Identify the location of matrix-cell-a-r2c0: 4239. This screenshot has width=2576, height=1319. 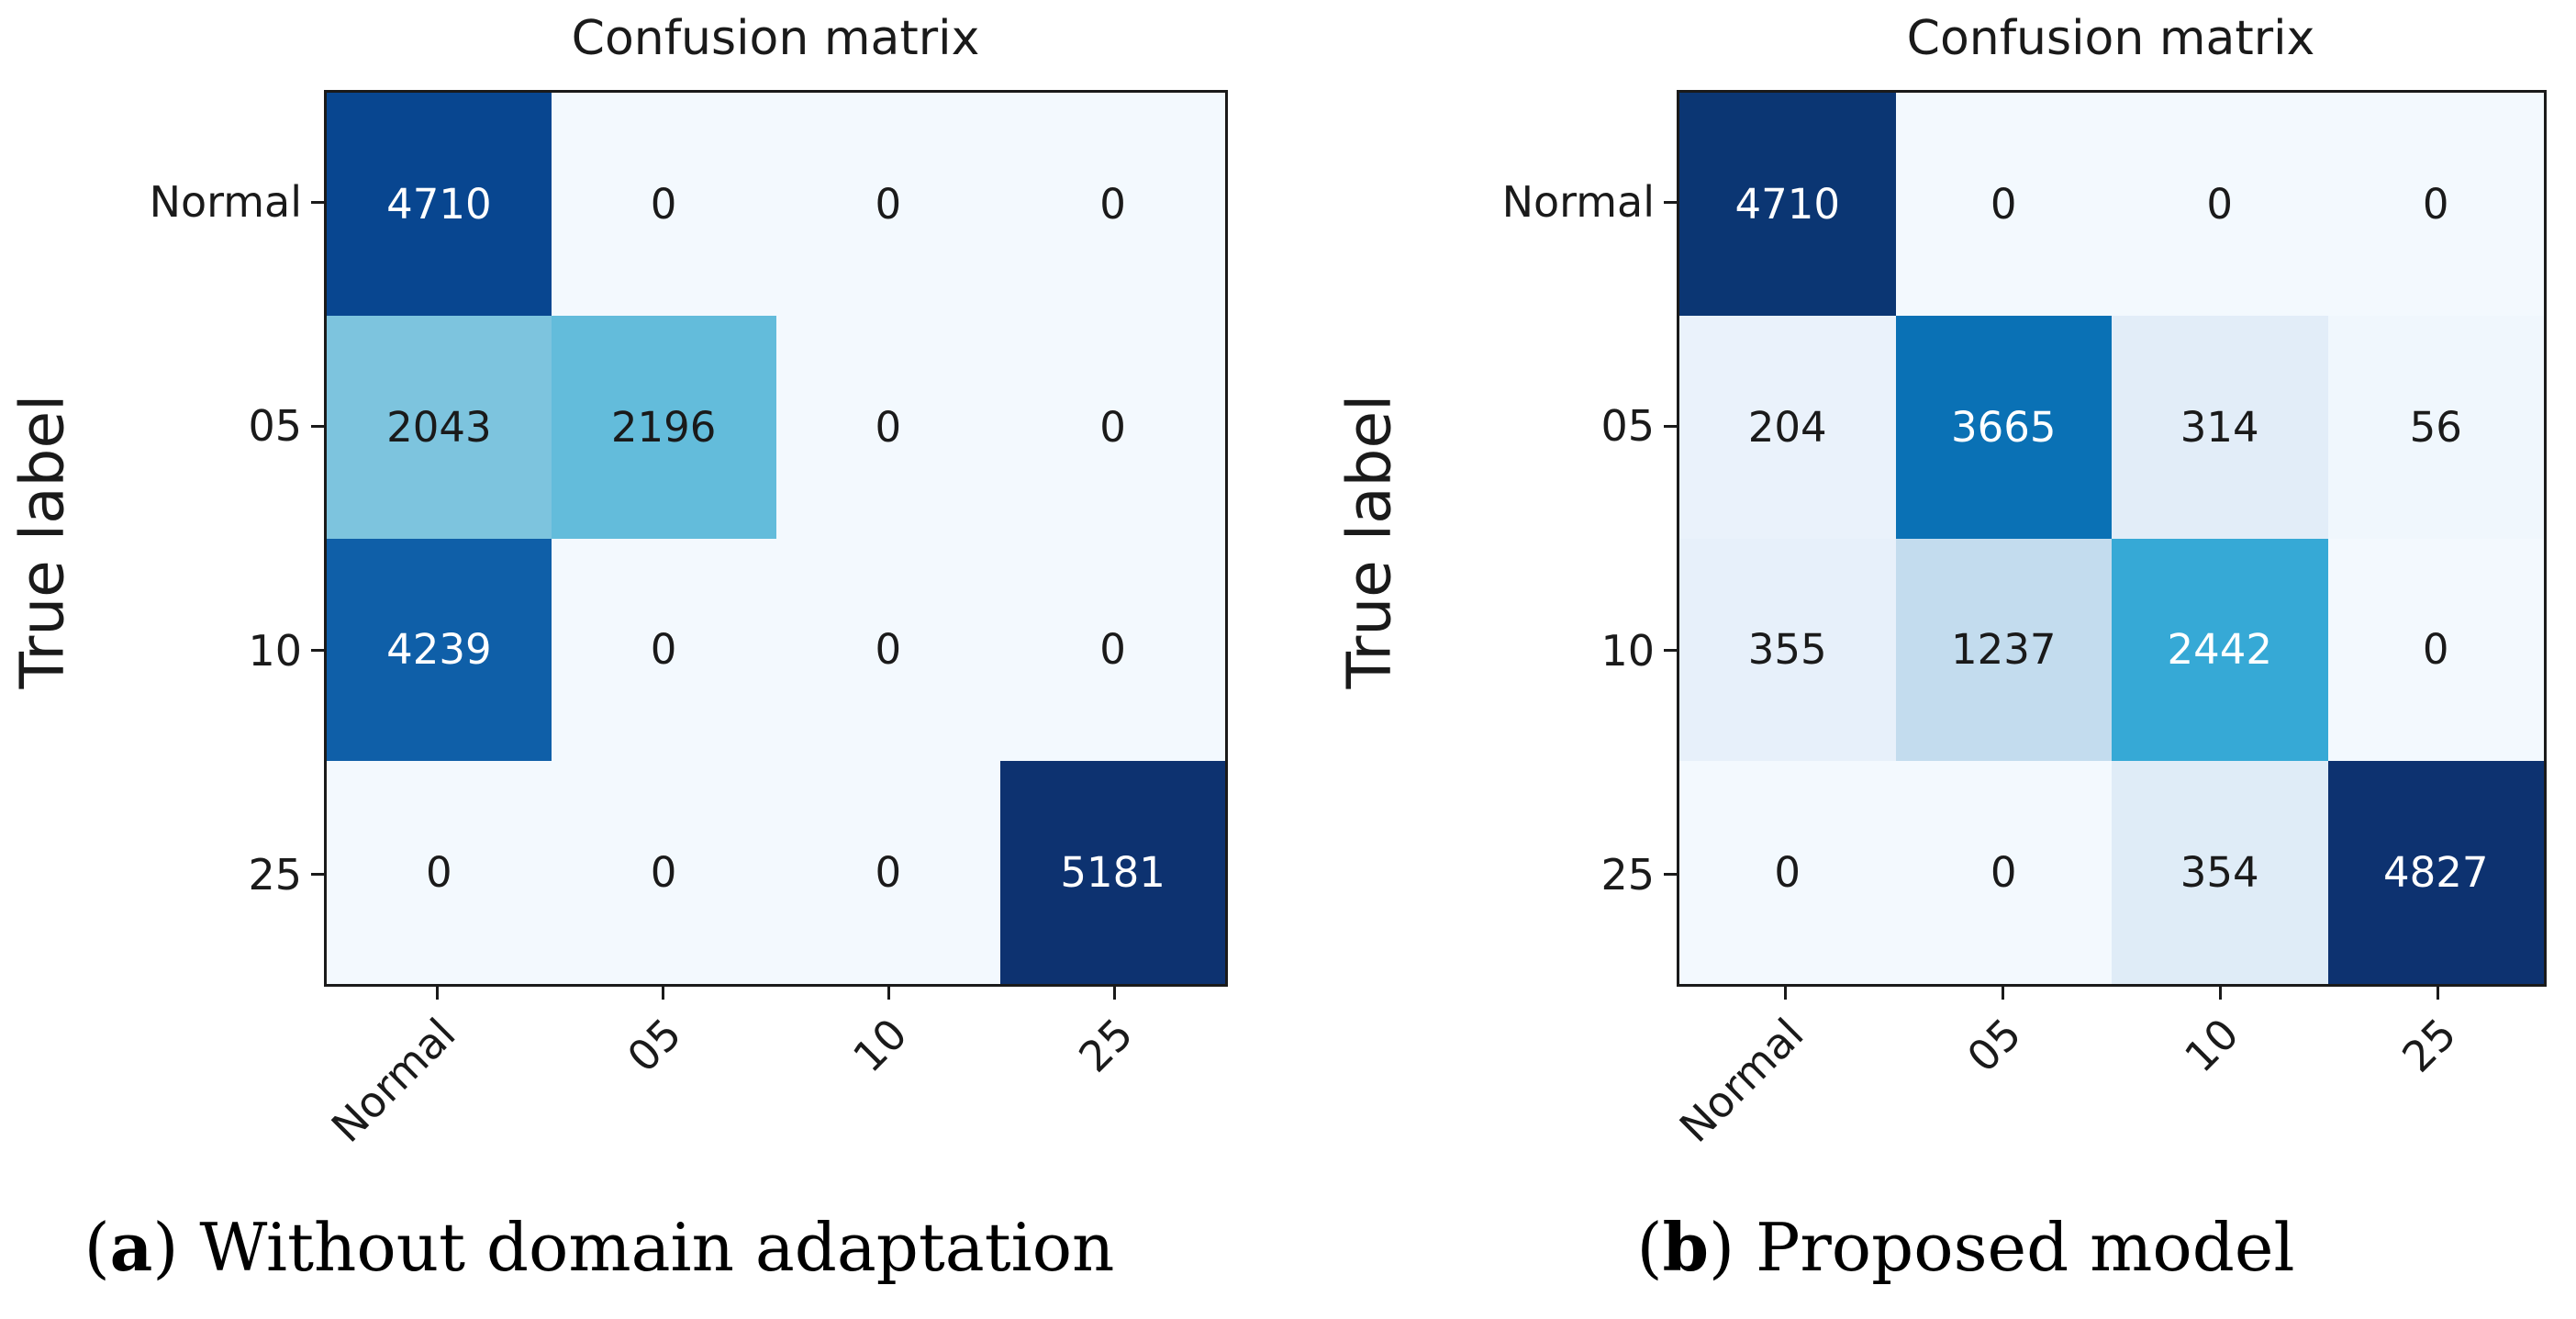
(439, 650).